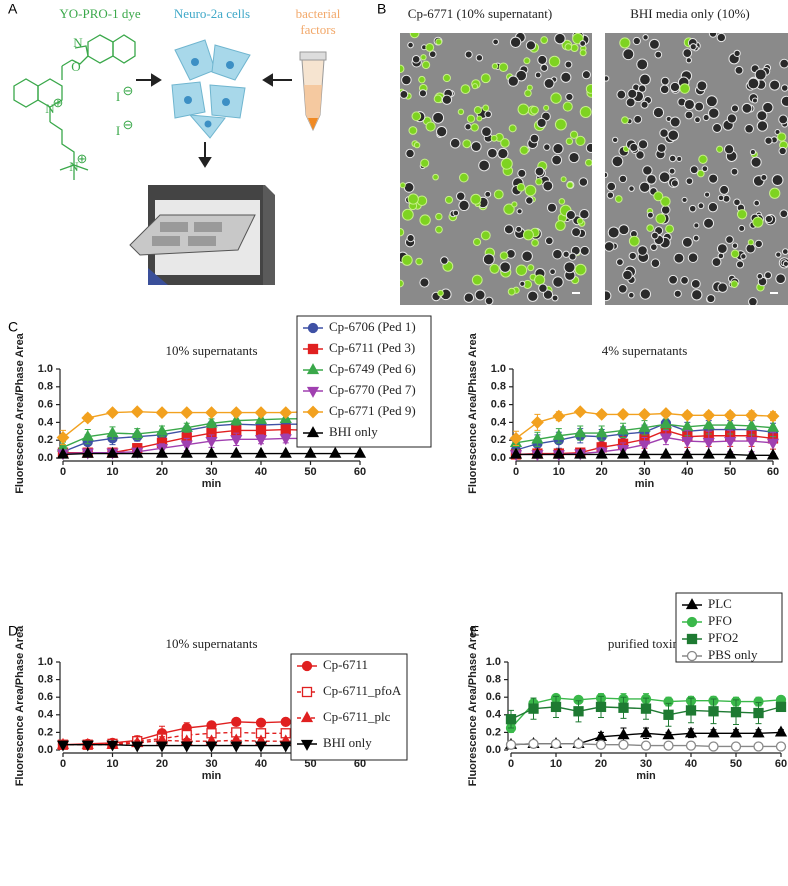  Describe the element at coordinates (13, 9) in the screenshot. I see `panel-label: A` at that location.